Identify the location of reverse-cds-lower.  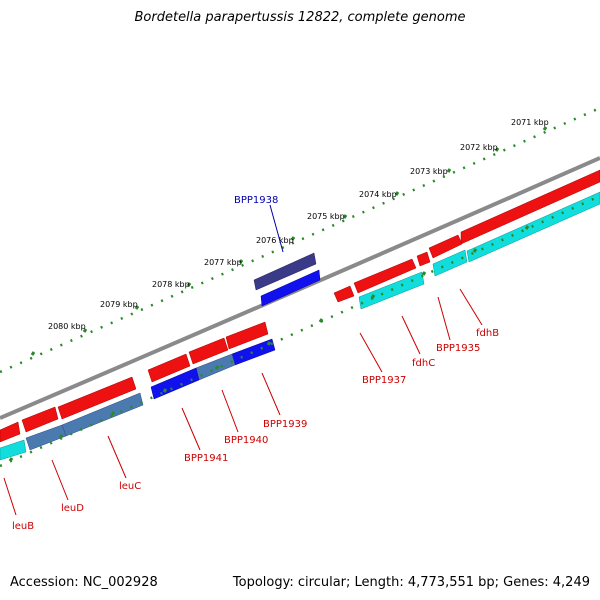
(138, 399).